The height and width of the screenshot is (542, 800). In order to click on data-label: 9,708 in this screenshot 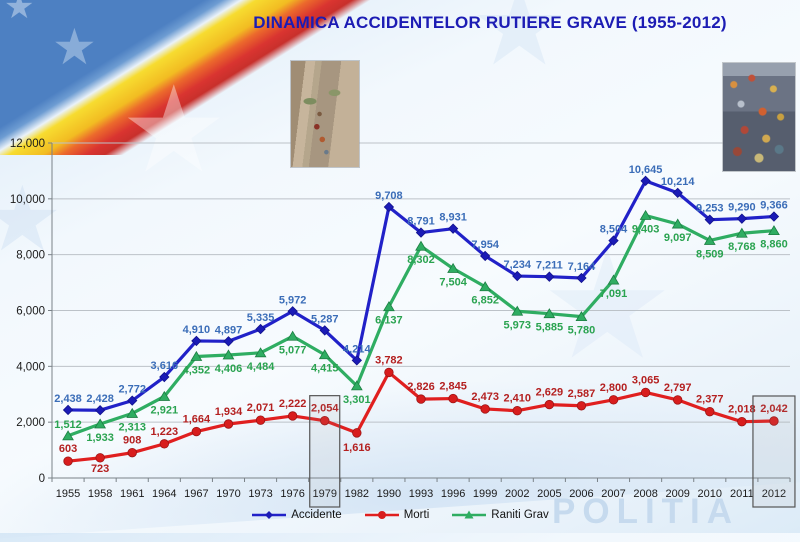, I will do `click(389, 196)`.